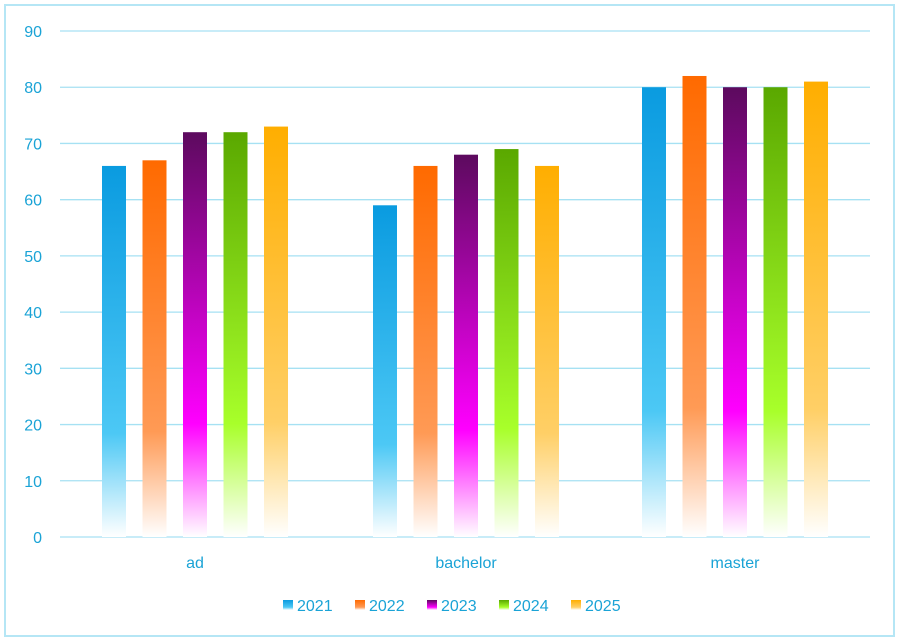  Describe the element at coordinates (276, 332) in the screenshot. I see `bar-ad-2025` at that location.